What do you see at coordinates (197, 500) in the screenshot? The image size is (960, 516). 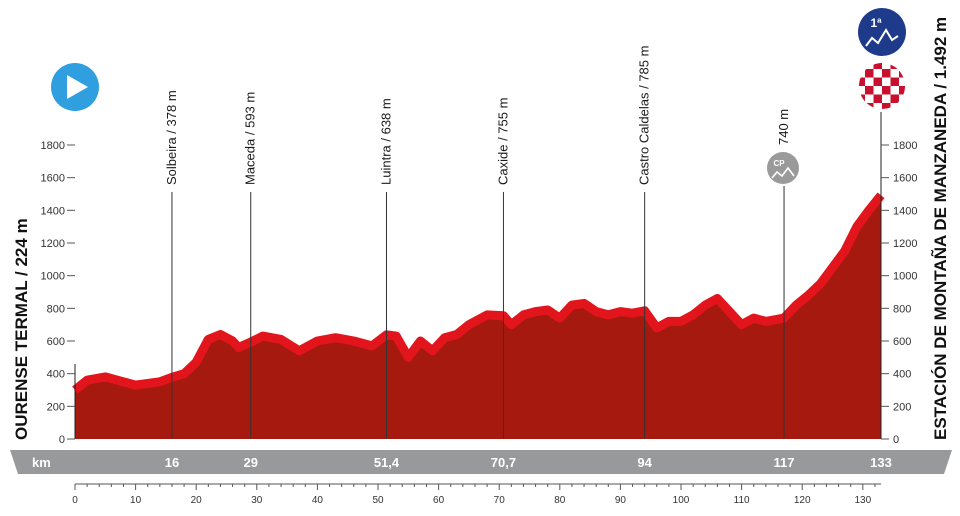 I see `x-tick-label: 20` at bounding box center [197, 500].